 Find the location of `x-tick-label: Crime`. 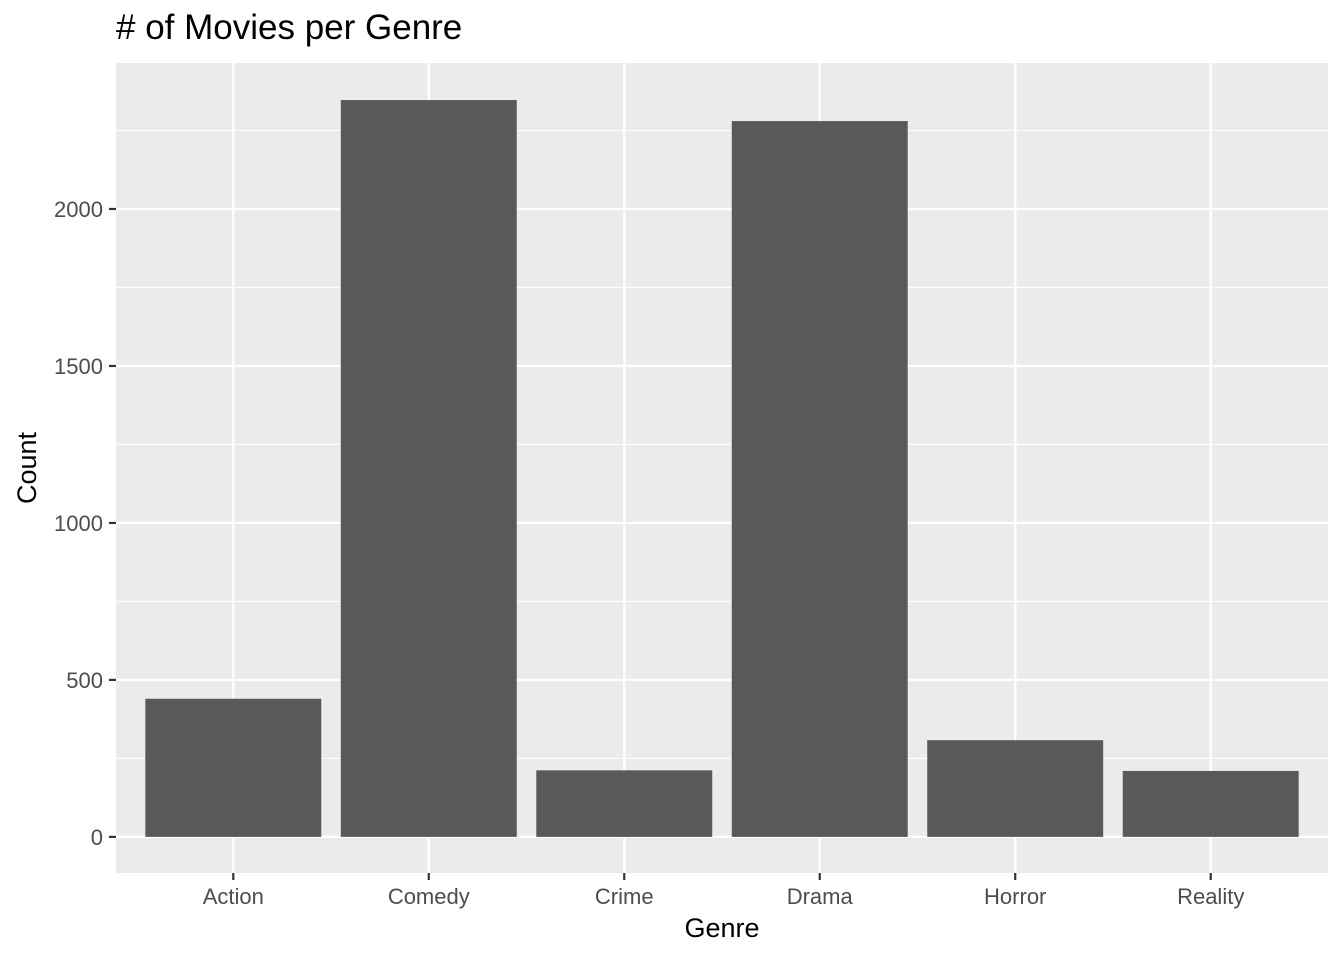

x-tick-label: Crime is located at coordinates (624, 896).